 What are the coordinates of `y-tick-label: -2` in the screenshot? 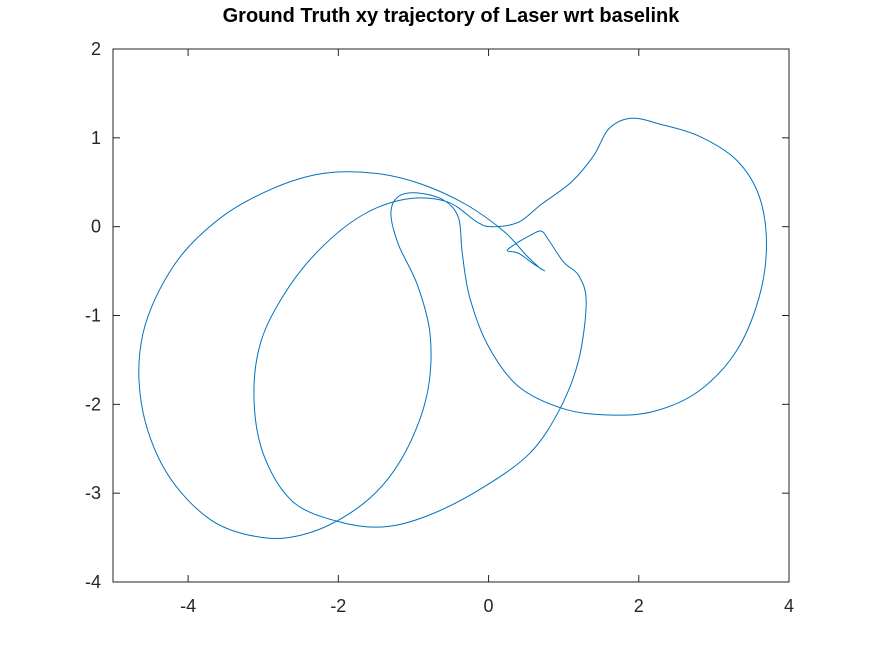 It's located at (93, 404).